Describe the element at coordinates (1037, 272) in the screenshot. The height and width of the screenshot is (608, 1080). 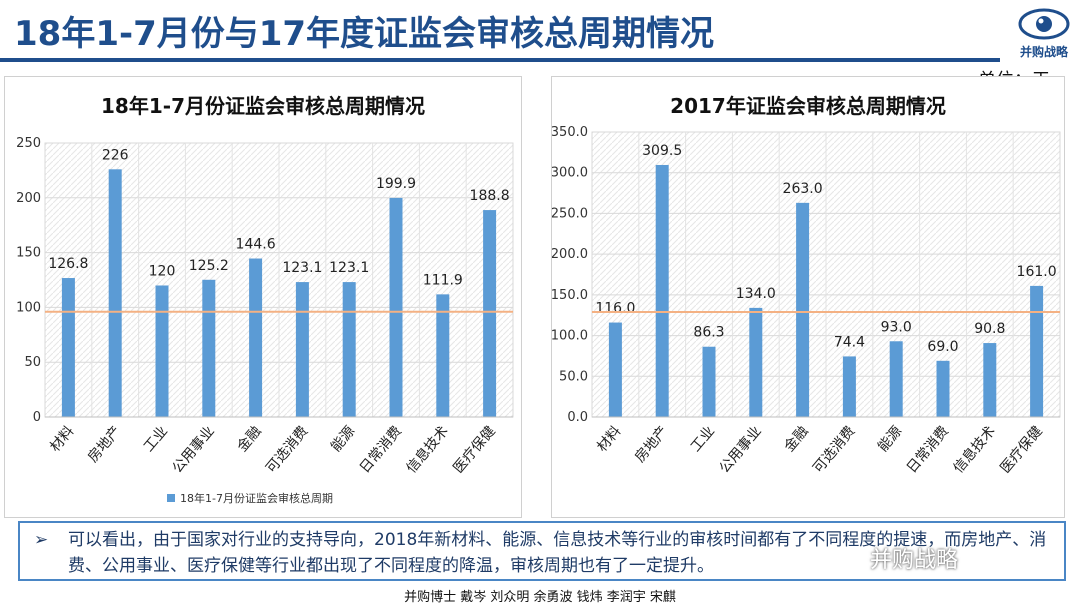
I see `data-label: 161.0` at that location.